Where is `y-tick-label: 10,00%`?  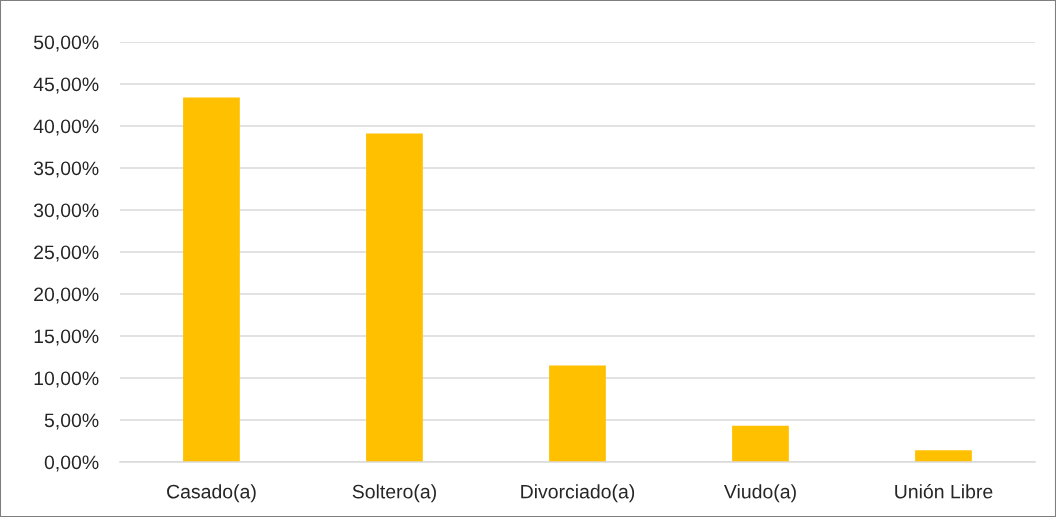
y-tick-label: 10,00% is located at coordinates (66, 379).